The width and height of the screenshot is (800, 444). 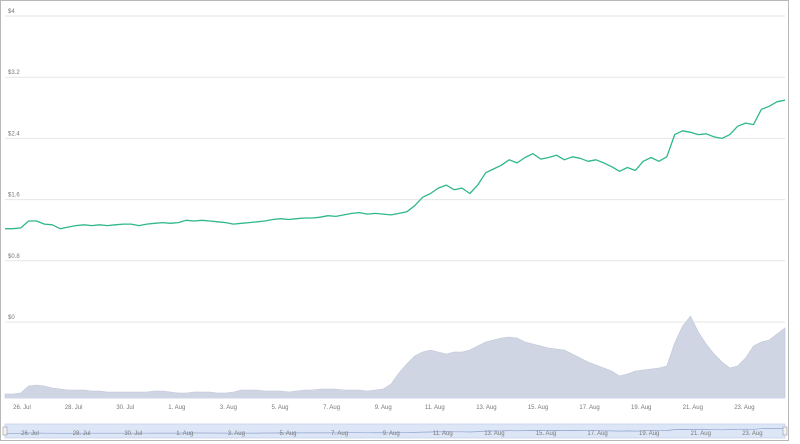 What do you see at coordinates (176, 408) in the screenshot?
I see `x-tick-label: 1. Aug` at bounding box center [176, 408].